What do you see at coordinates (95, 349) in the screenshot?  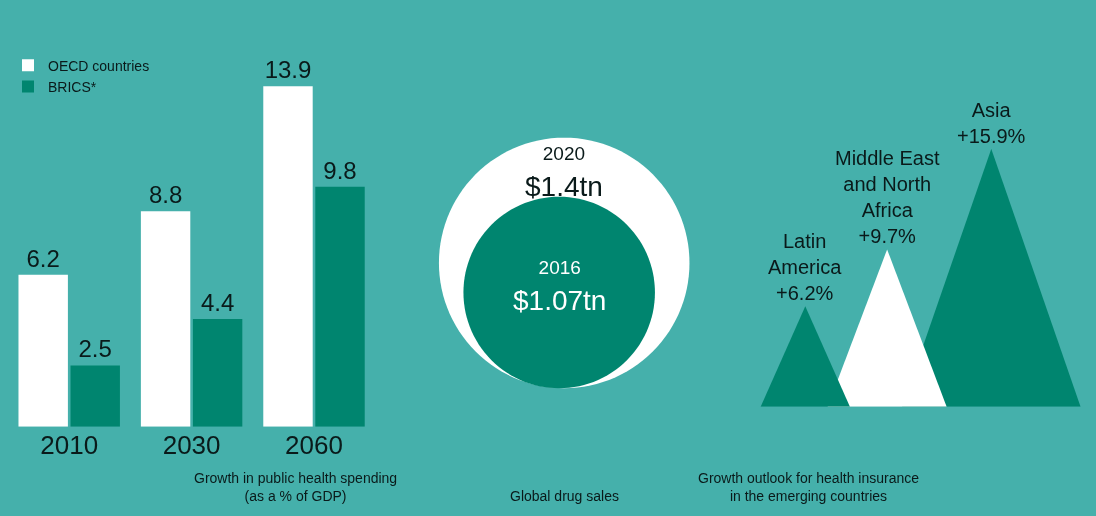 I see `data-label: 2.5` at bounding box center [95, 349].